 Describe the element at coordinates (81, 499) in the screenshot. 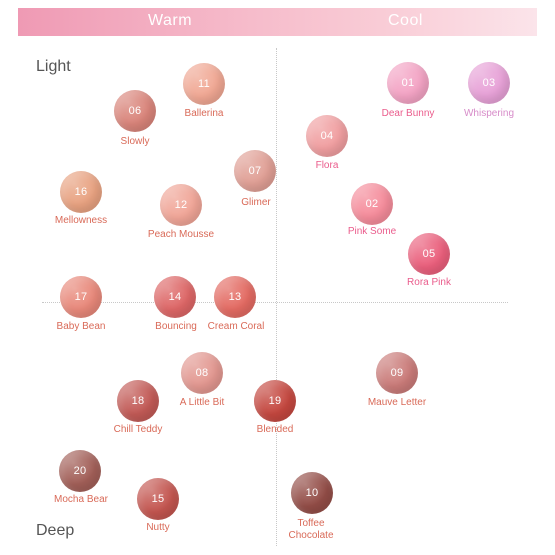

I see `shade-name: Mocha Bear` at that location.